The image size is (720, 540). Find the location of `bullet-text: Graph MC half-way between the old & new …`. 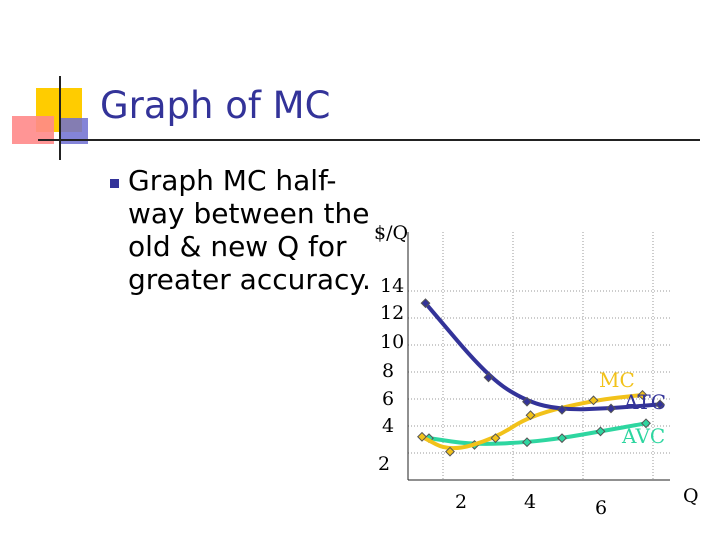

bullet-text: Graph MC half-way between the old & new … is located at coordinates (249, 230).